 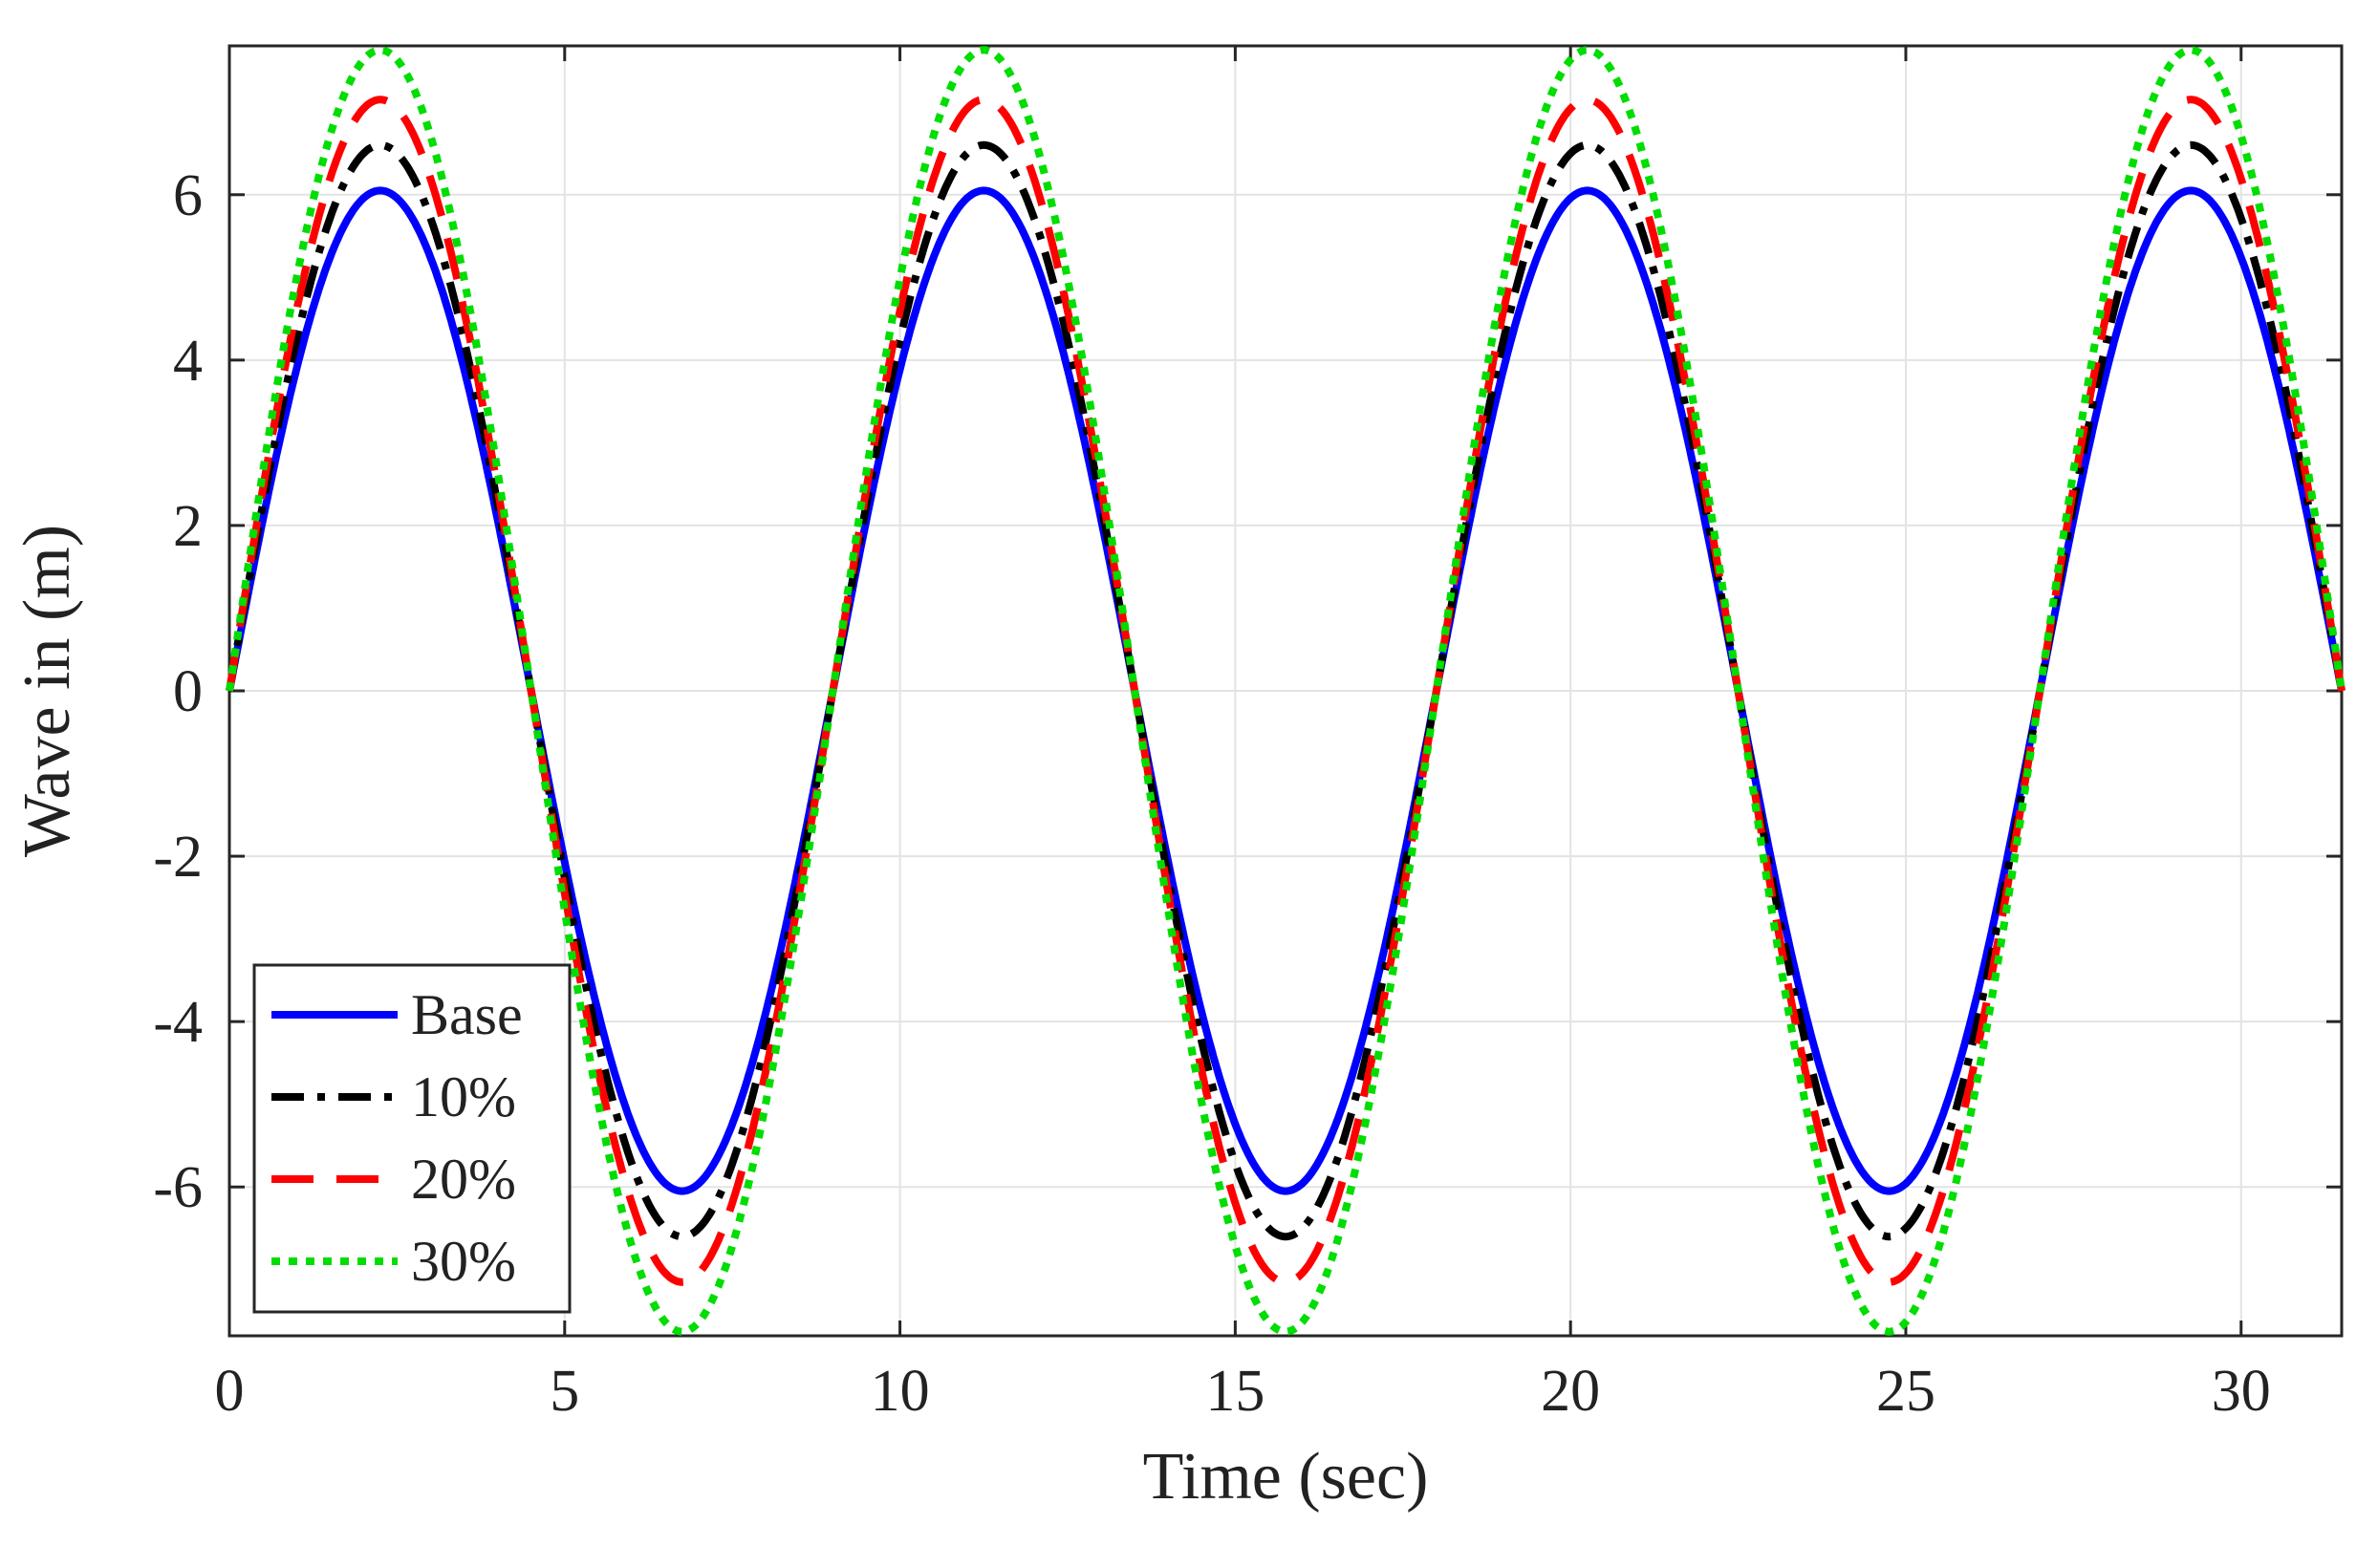 What do you see at coordinates (188, 691) in the screenshot?
I see `y-tick-label: 0` at bounding box center [188, 691].